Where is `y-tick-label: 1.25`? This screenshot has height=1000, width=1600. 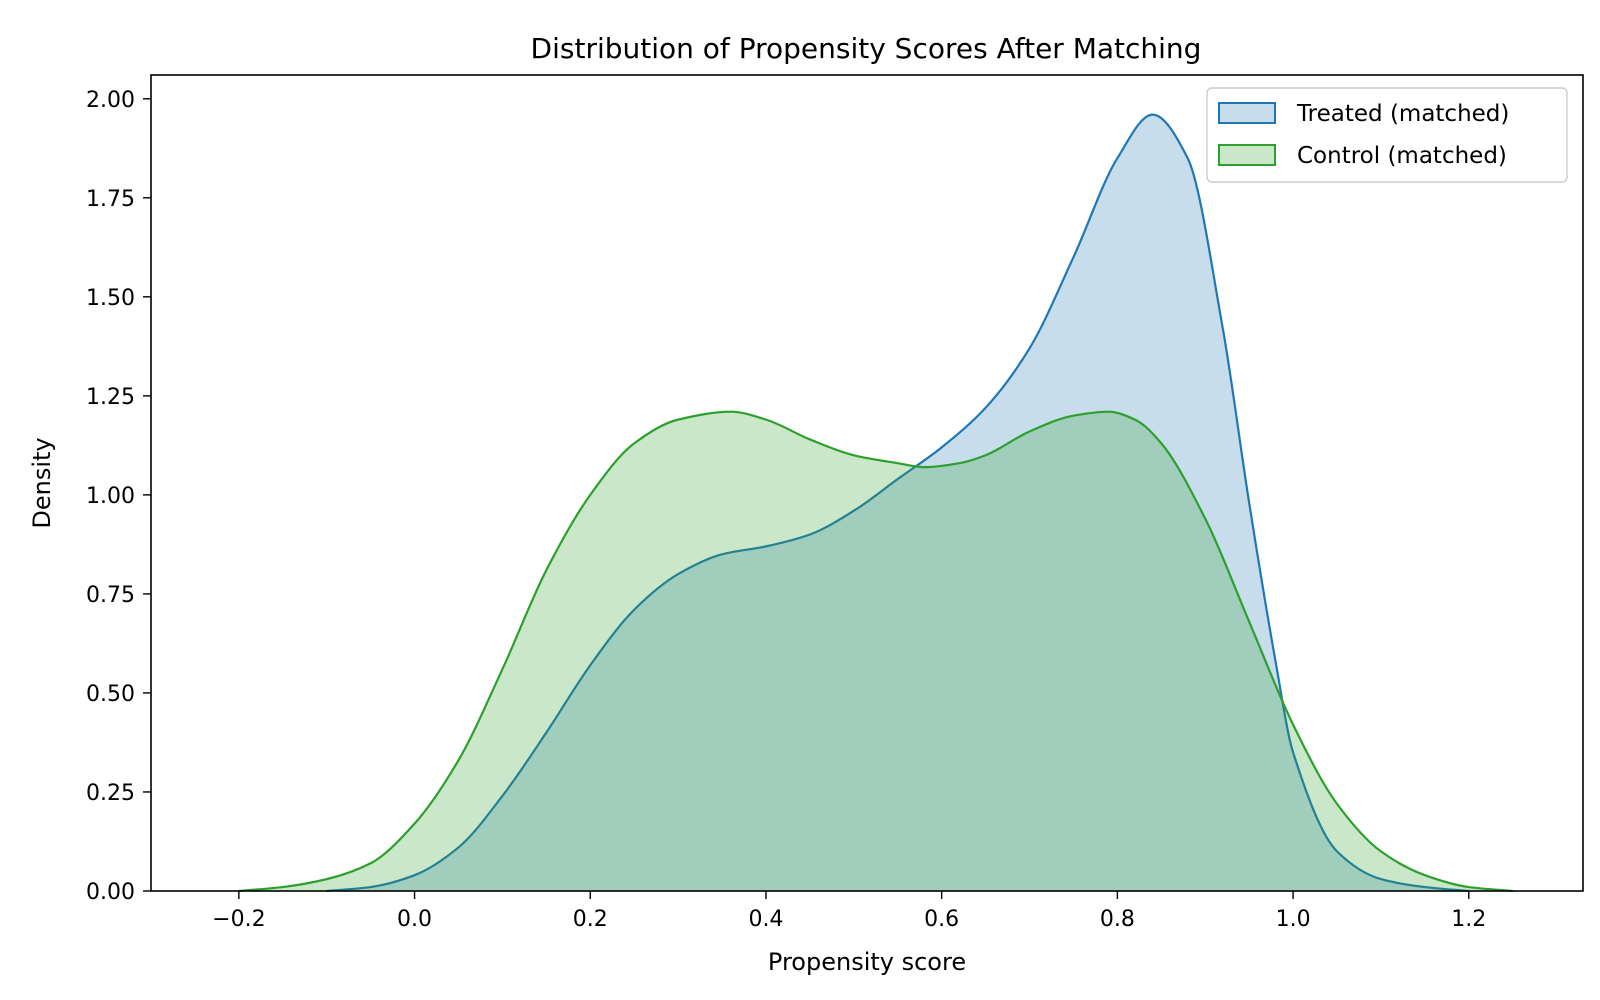 y-tick-label: 1.25 is located at coordinates (110, 397).